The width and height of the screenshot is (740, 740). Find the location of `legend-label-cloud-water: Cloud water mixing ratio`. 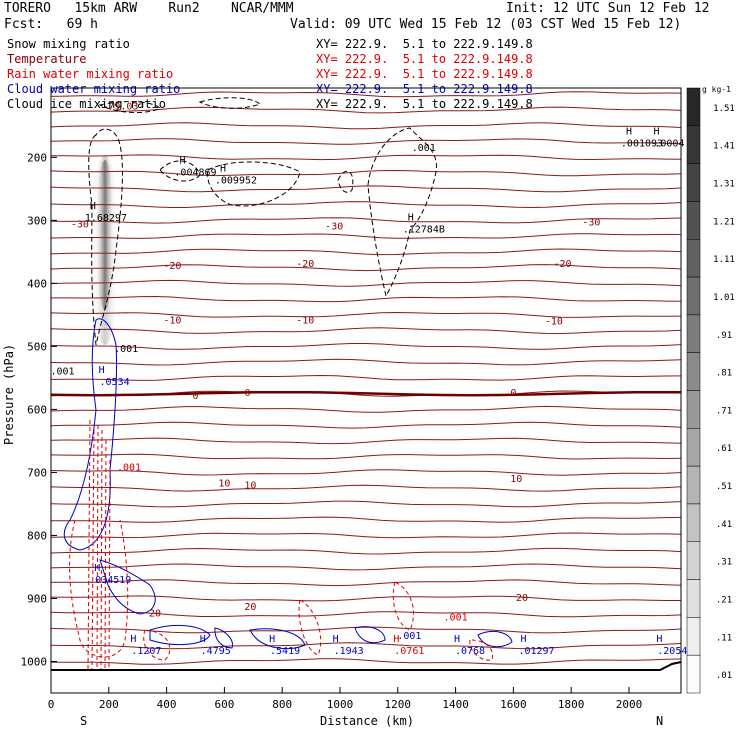

legend-label-cloud-water: Cloud water mixing ratio is located at coordinates (94, 89).